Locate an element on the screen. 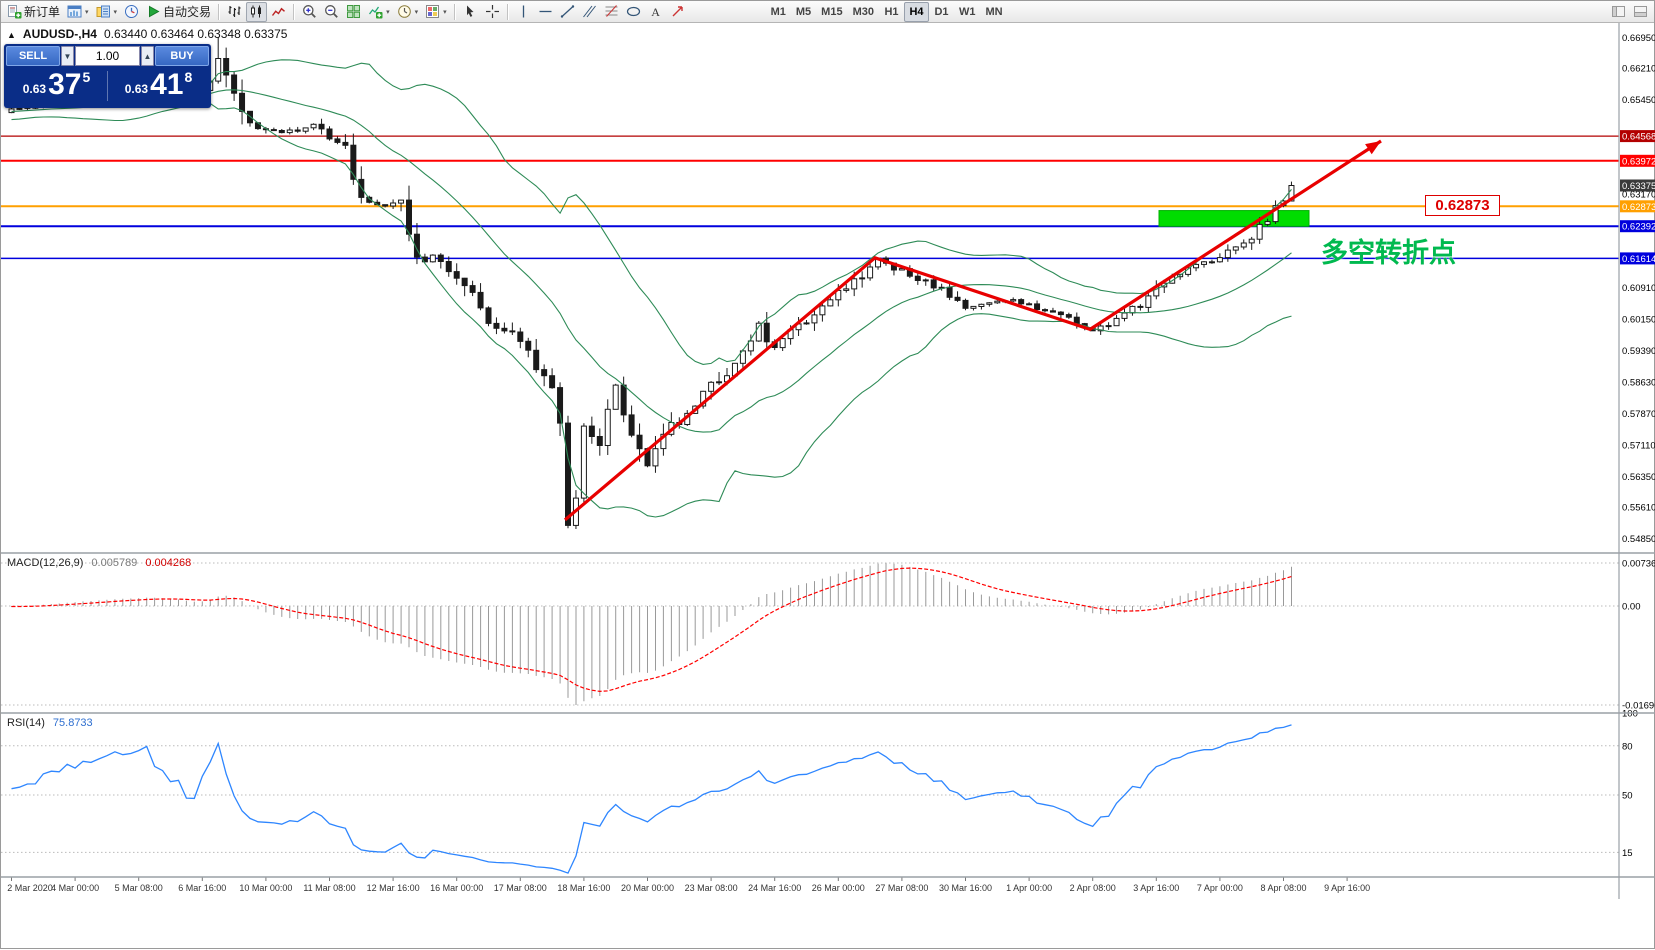 The height and width of the screenshot is (950, 1655). profiles-icon is located at coordinates (103, 11).